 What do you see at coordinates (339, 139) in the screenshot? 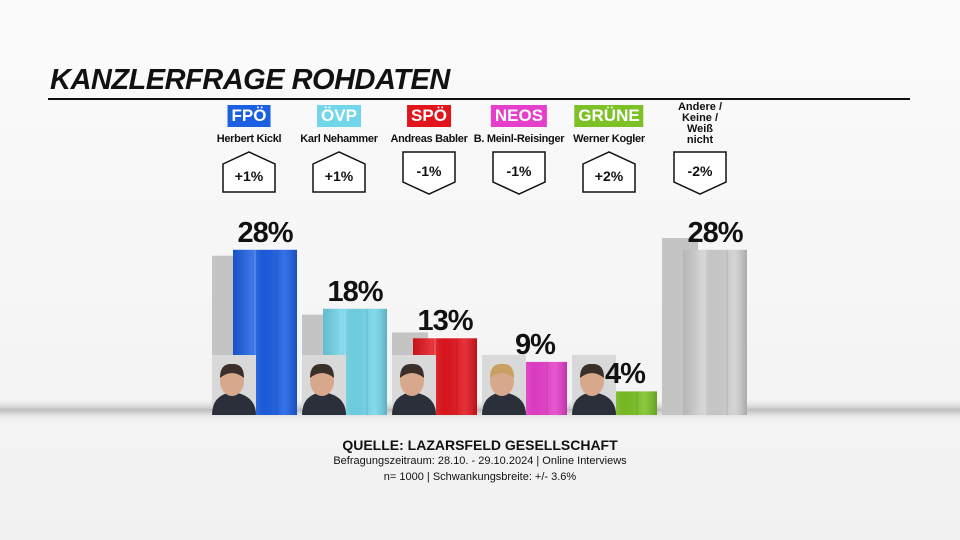
I see `candidate-name: Karl Nehammer` at bounding box center [339, 139].